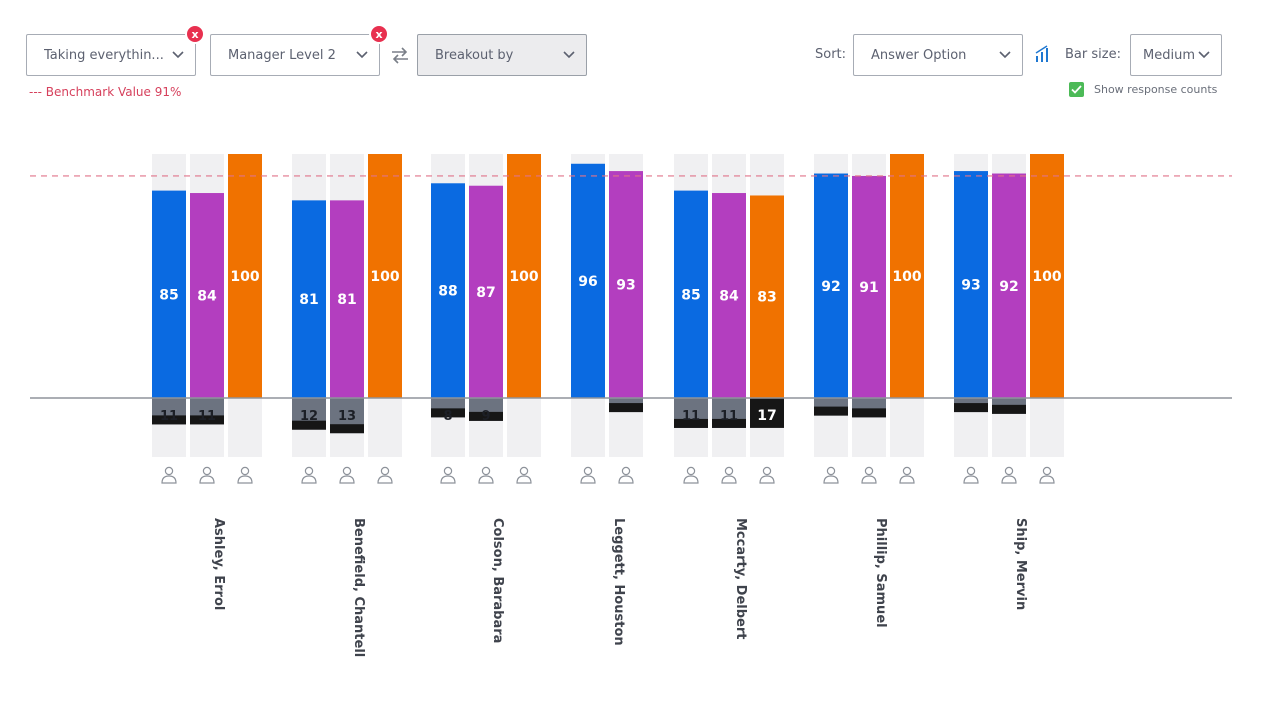 The image size is (1262, 705). I want to click on category-label: Phillip, Samuel, so click(880, 573).